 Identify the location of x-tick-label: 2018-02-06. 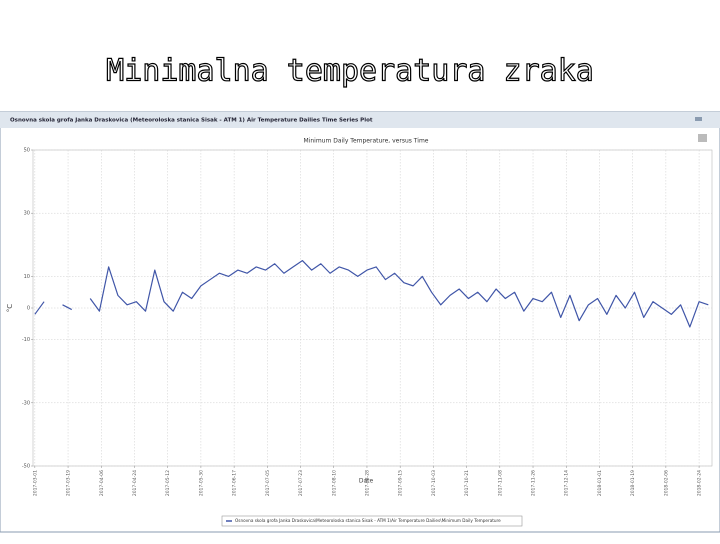
(666, 483).